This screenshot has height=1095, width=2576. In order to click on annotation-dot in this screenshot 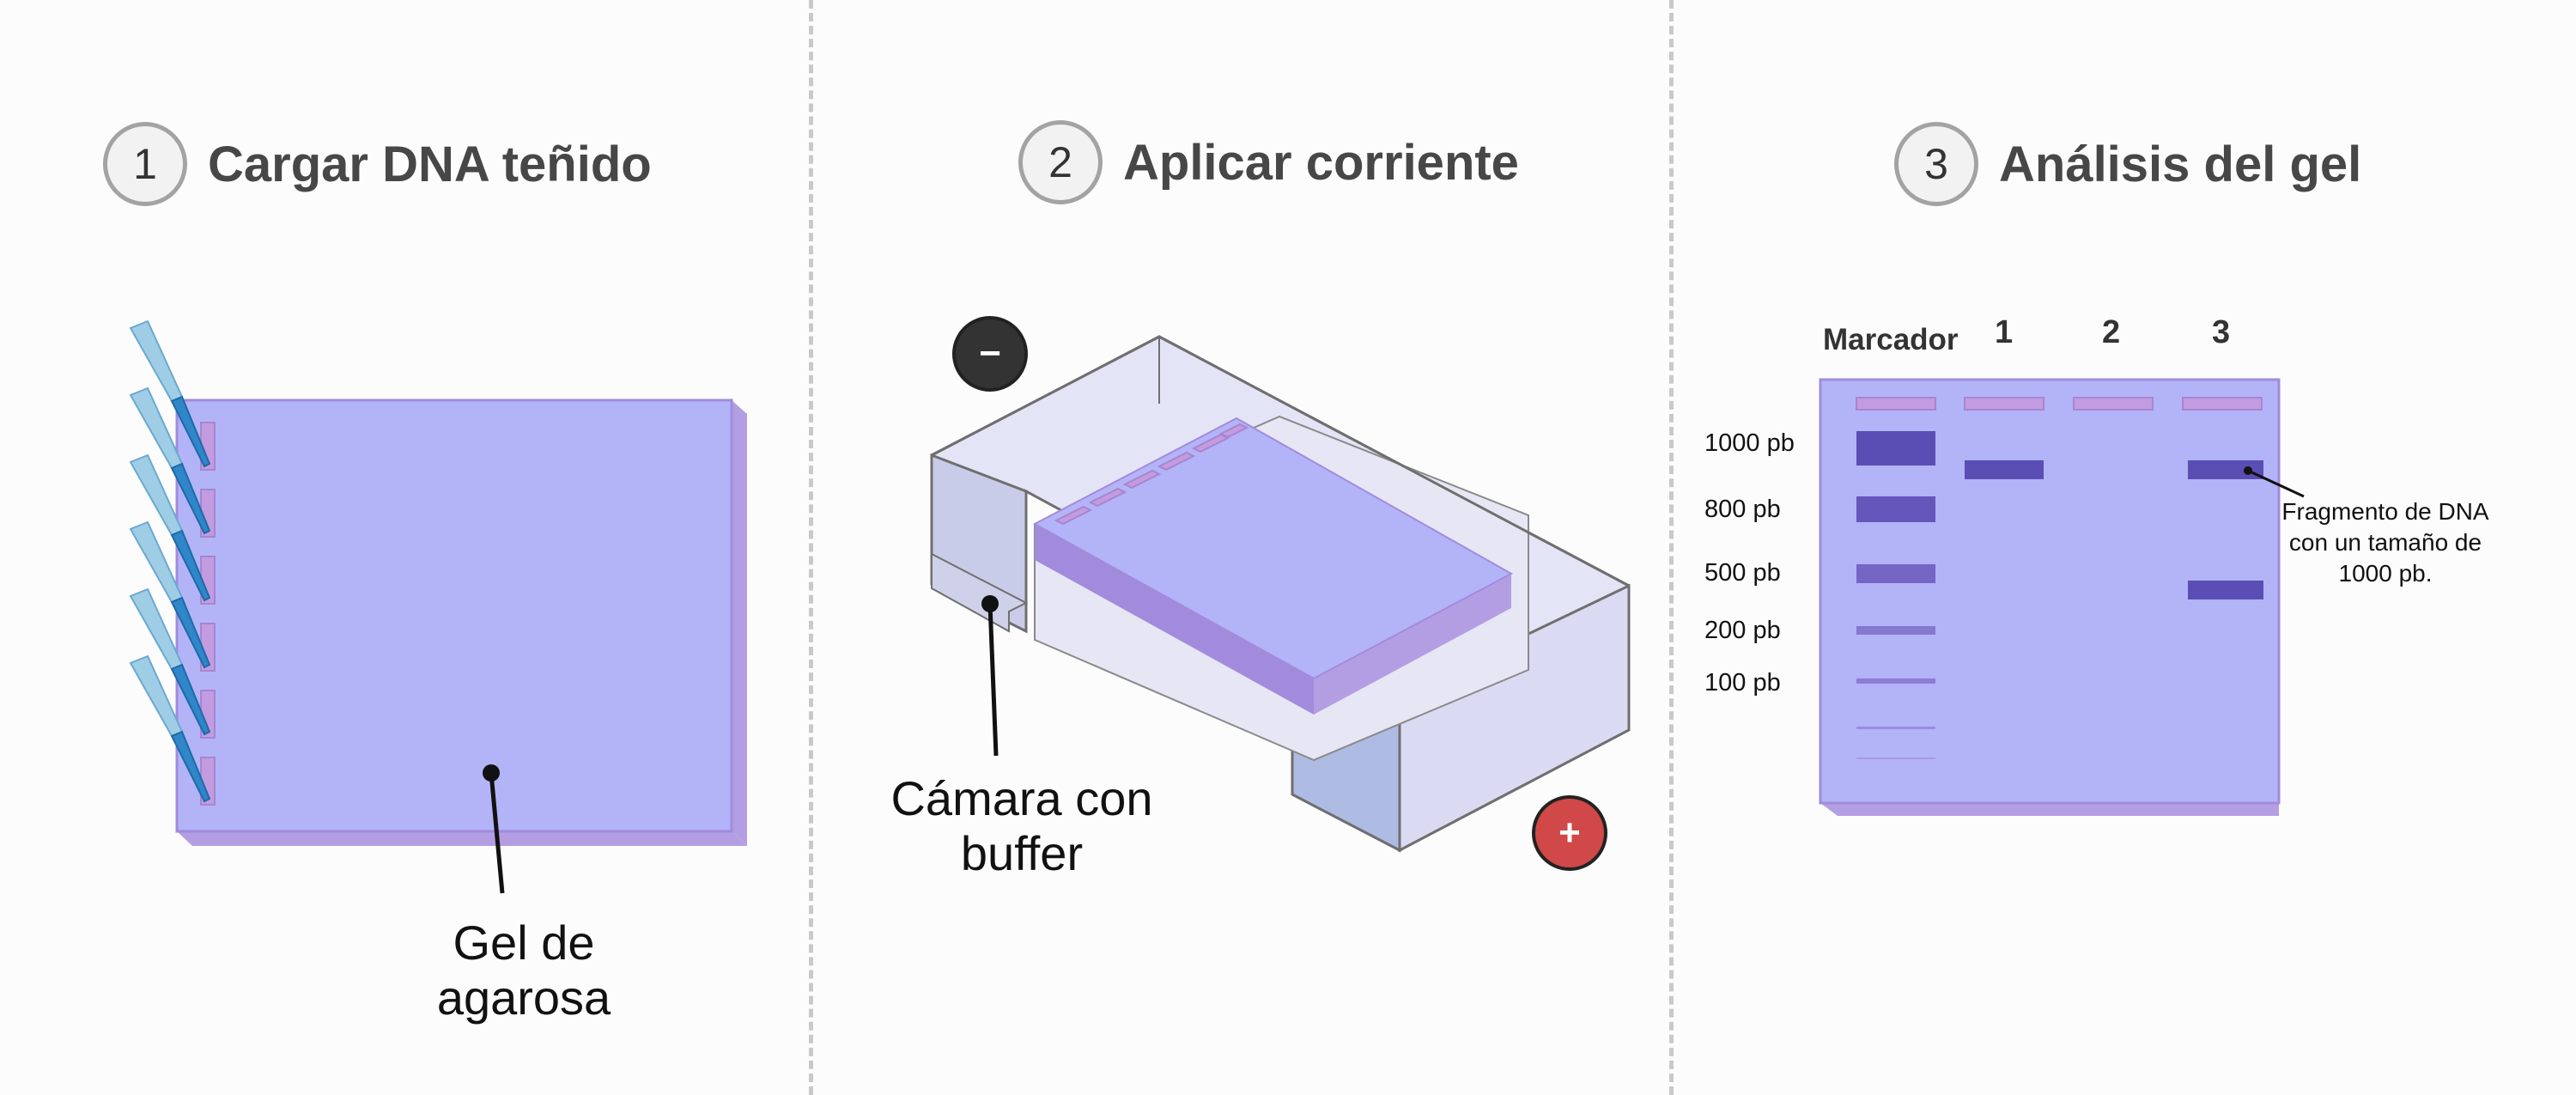, I will do `click(2248, 470)`.